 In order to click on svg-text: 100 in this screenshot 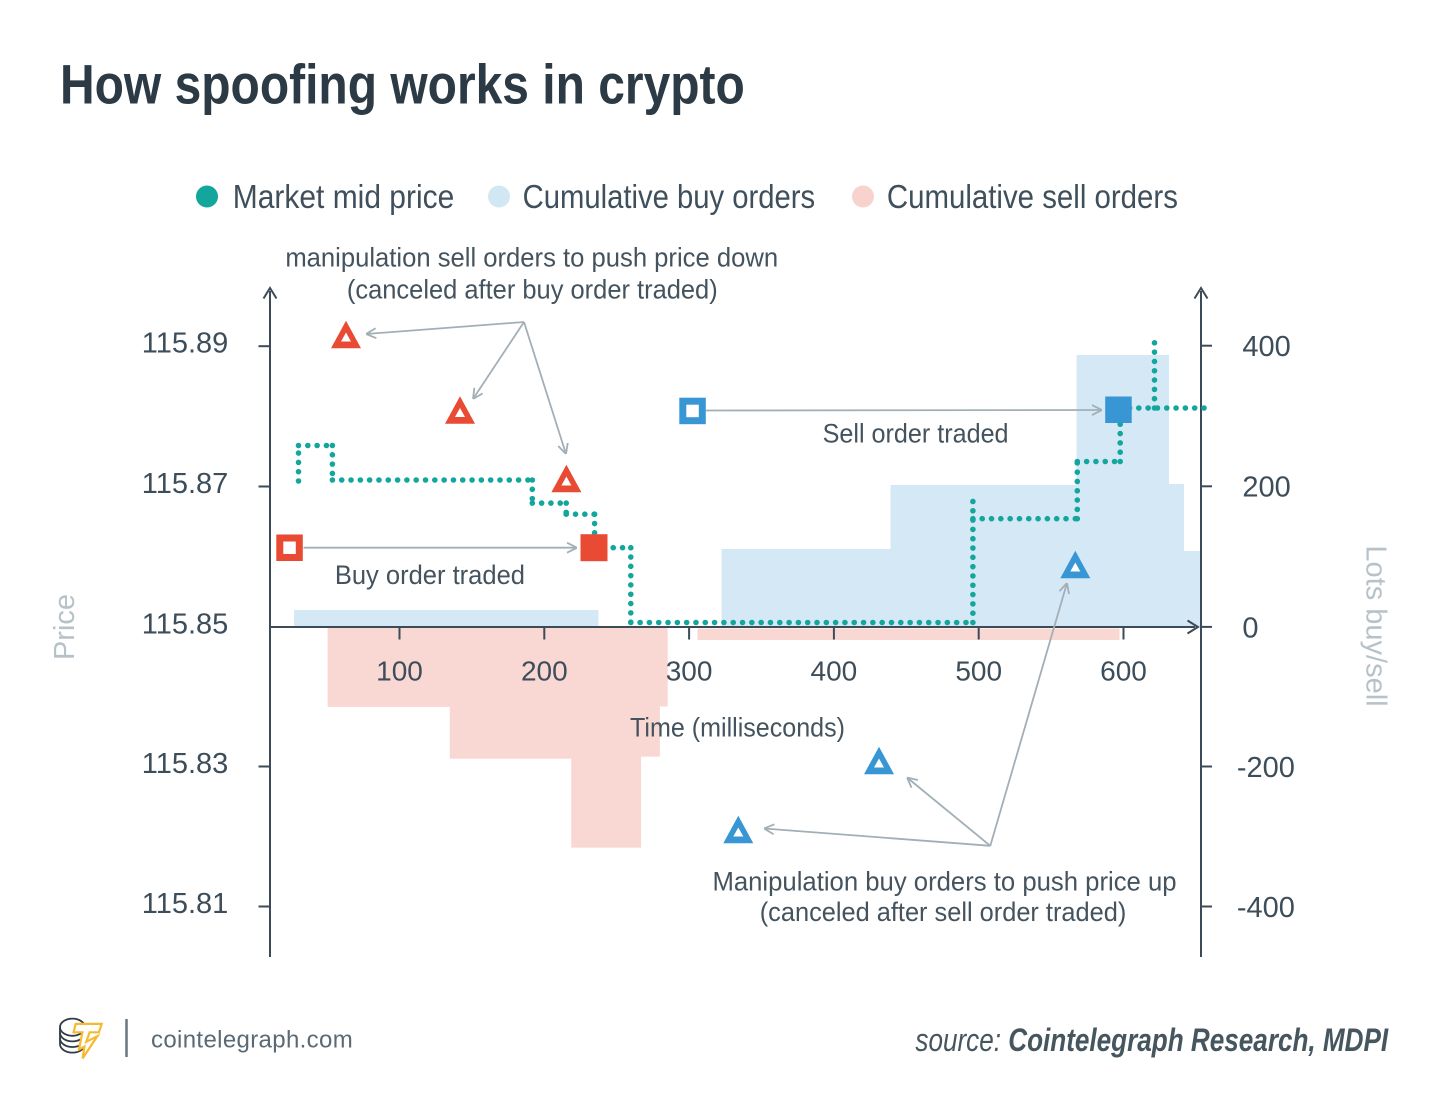, I will do `click(399, 671)`.